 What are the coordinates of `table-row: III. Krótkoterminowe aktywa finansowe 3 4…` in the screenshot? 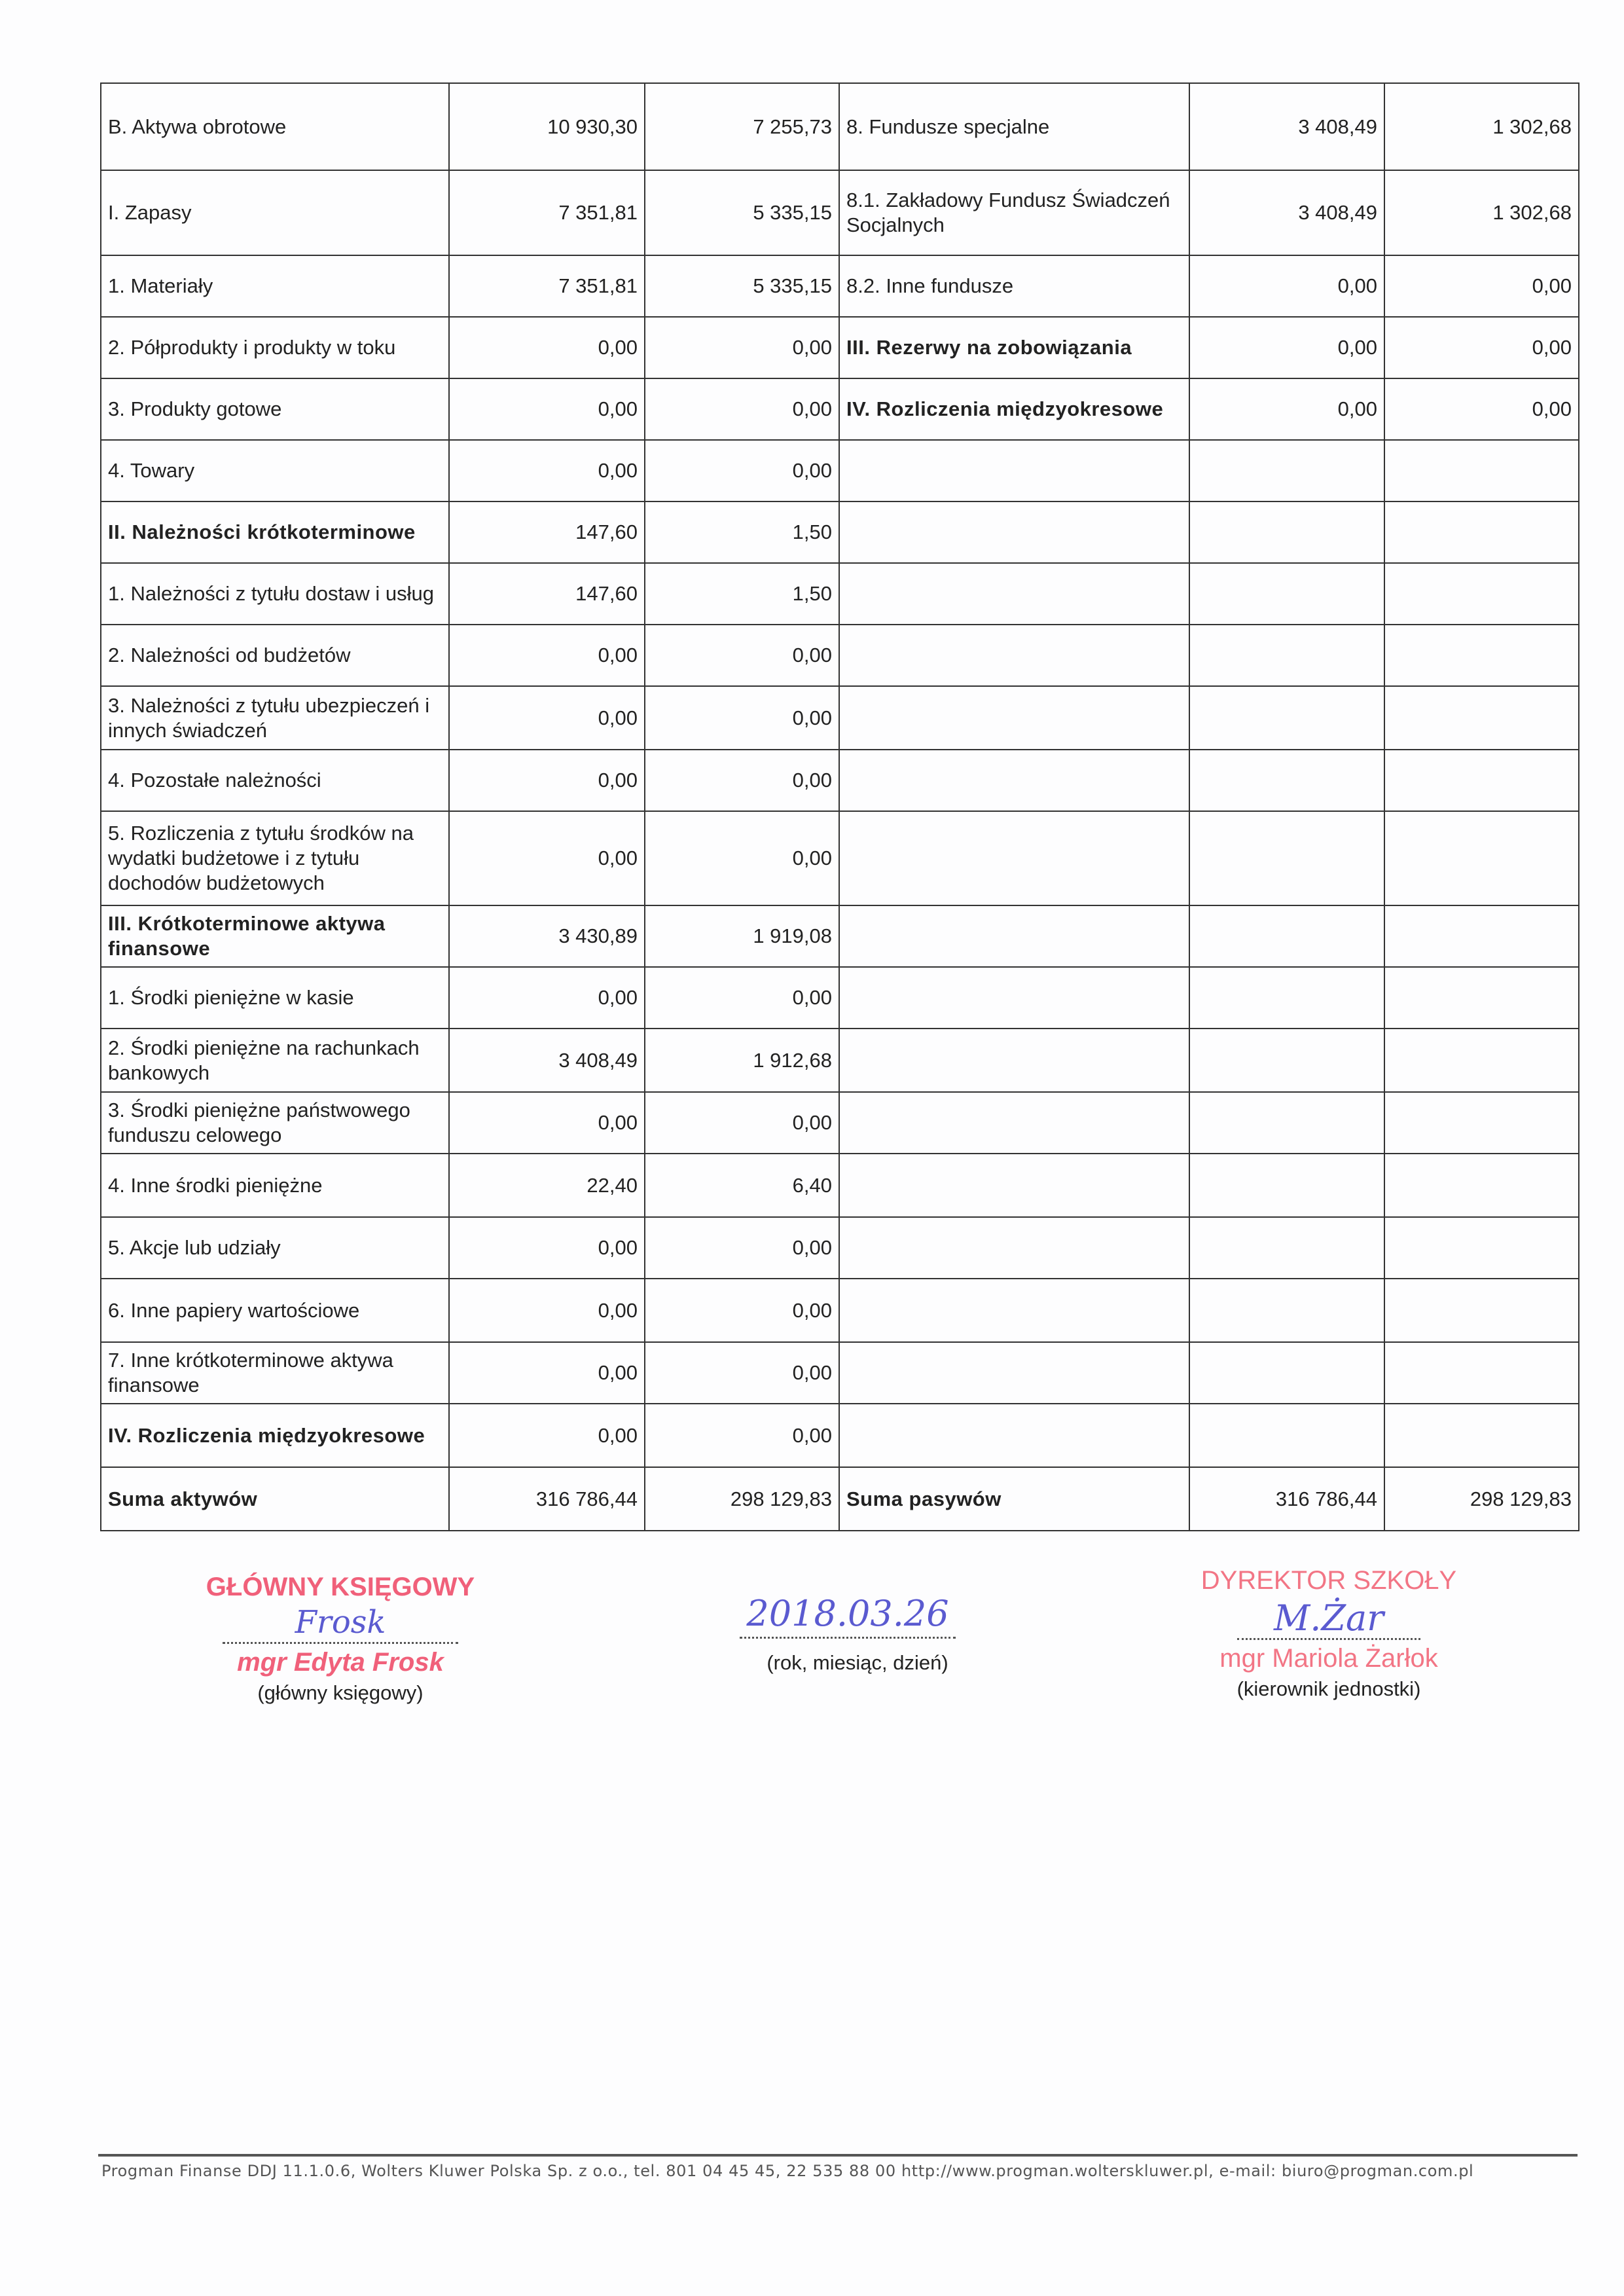 It's located at (839, 936).